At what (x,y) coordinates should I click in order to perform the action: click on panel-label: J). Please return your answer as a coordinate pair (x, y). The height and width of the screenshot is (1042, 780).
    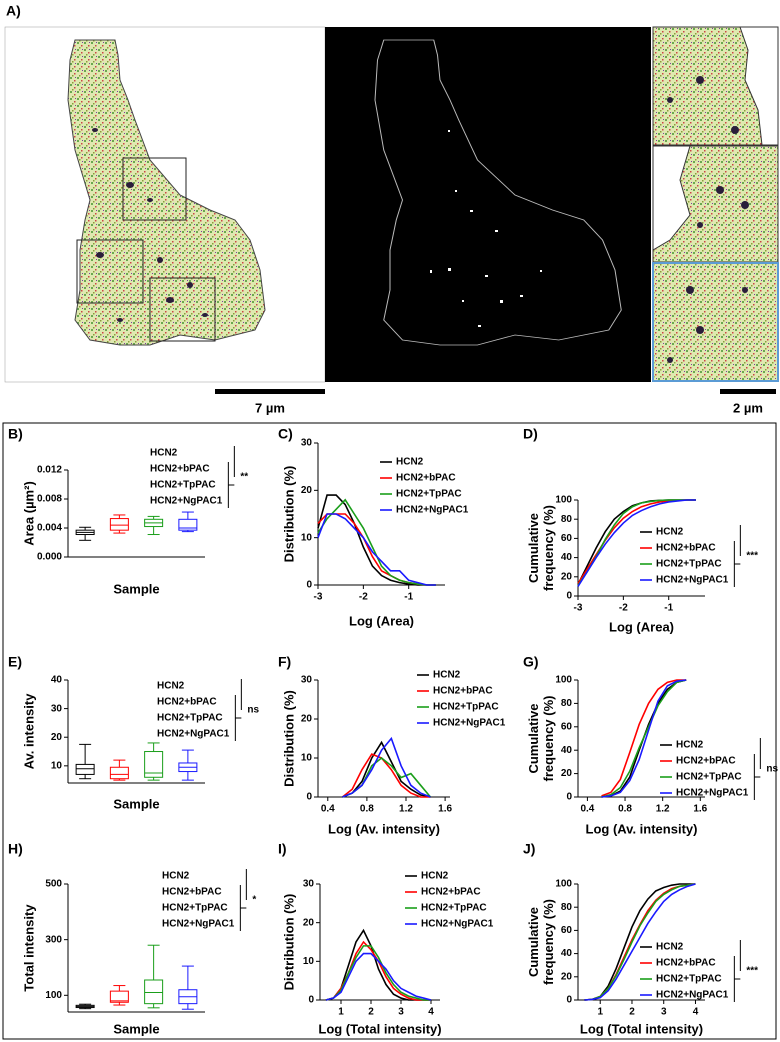
    Looking at the image, I should click on (529, 849).